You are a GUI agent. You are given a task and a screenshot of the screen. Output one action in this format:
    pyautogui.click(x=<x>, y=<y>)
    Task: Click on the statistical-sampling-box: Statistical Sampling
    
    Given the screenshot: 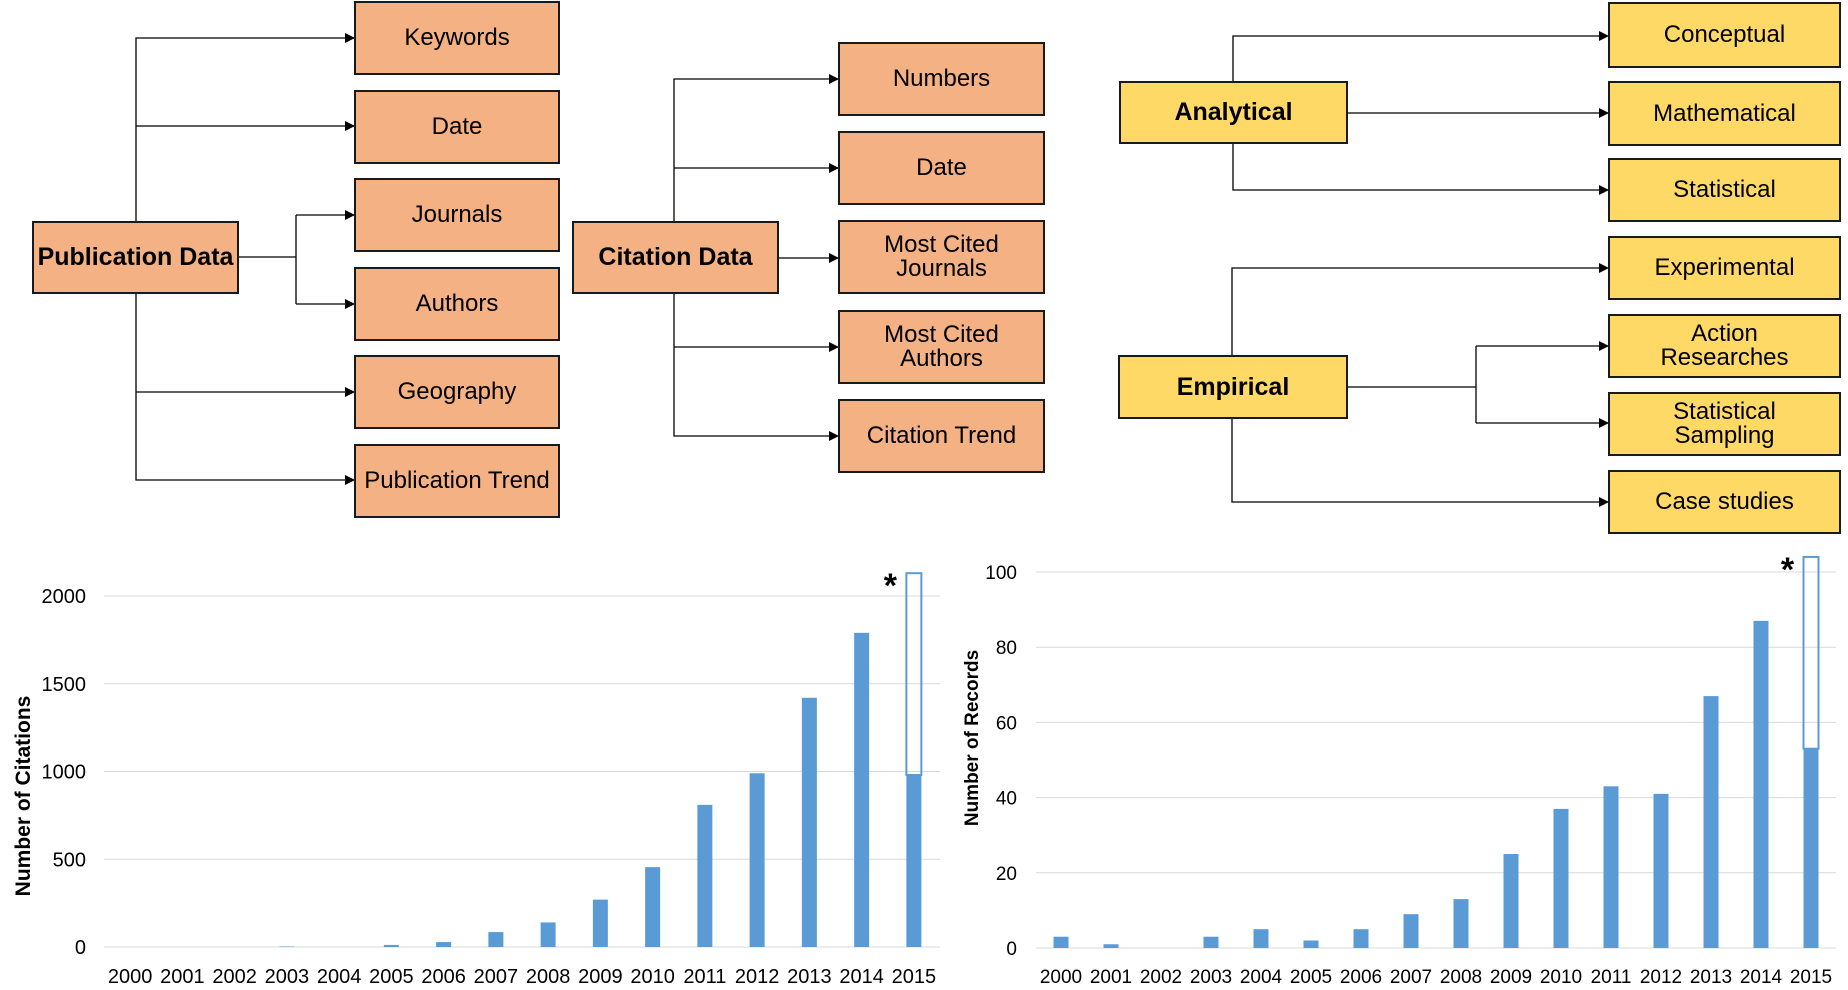 What is the action you would take?
    pyautogui.click(x=1724, y=424)
    